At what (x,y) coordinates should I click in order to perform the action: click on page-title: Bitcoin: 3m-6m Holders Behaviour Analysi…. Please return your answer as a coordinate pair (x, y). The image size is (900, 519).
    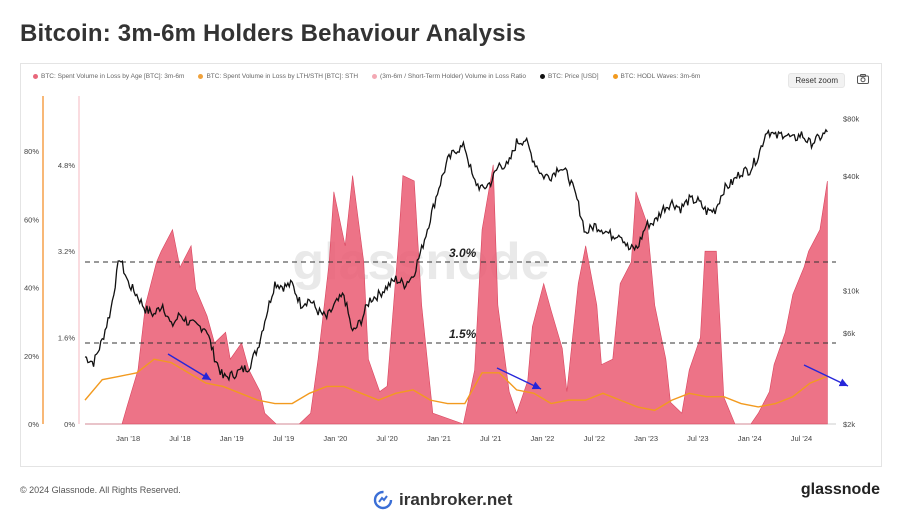
    Looking at the image, I should click on (273, 33).